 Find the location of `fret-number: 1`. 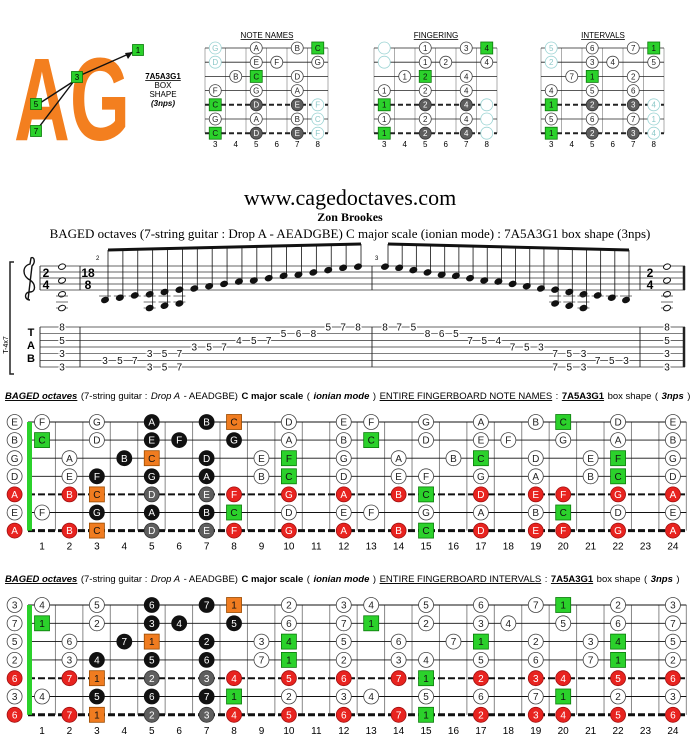

fret-number: 1 is located at coordinates (42, 731).